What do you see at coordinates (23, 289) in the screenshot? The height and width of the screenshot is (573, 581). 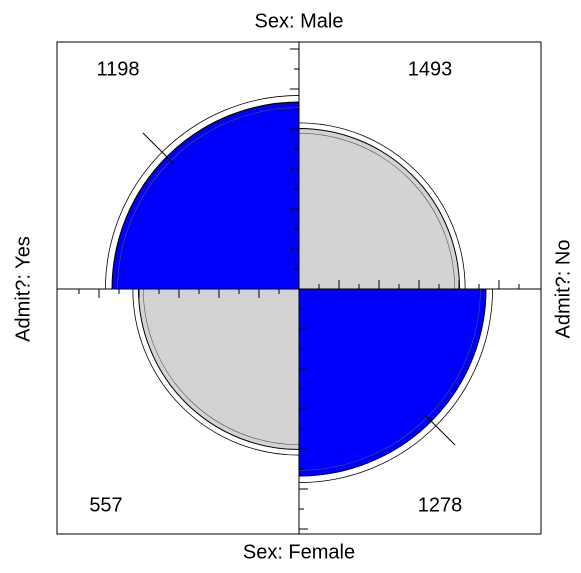 I see `left-label: Admit?: Yes` at bounding box center [23, 289].